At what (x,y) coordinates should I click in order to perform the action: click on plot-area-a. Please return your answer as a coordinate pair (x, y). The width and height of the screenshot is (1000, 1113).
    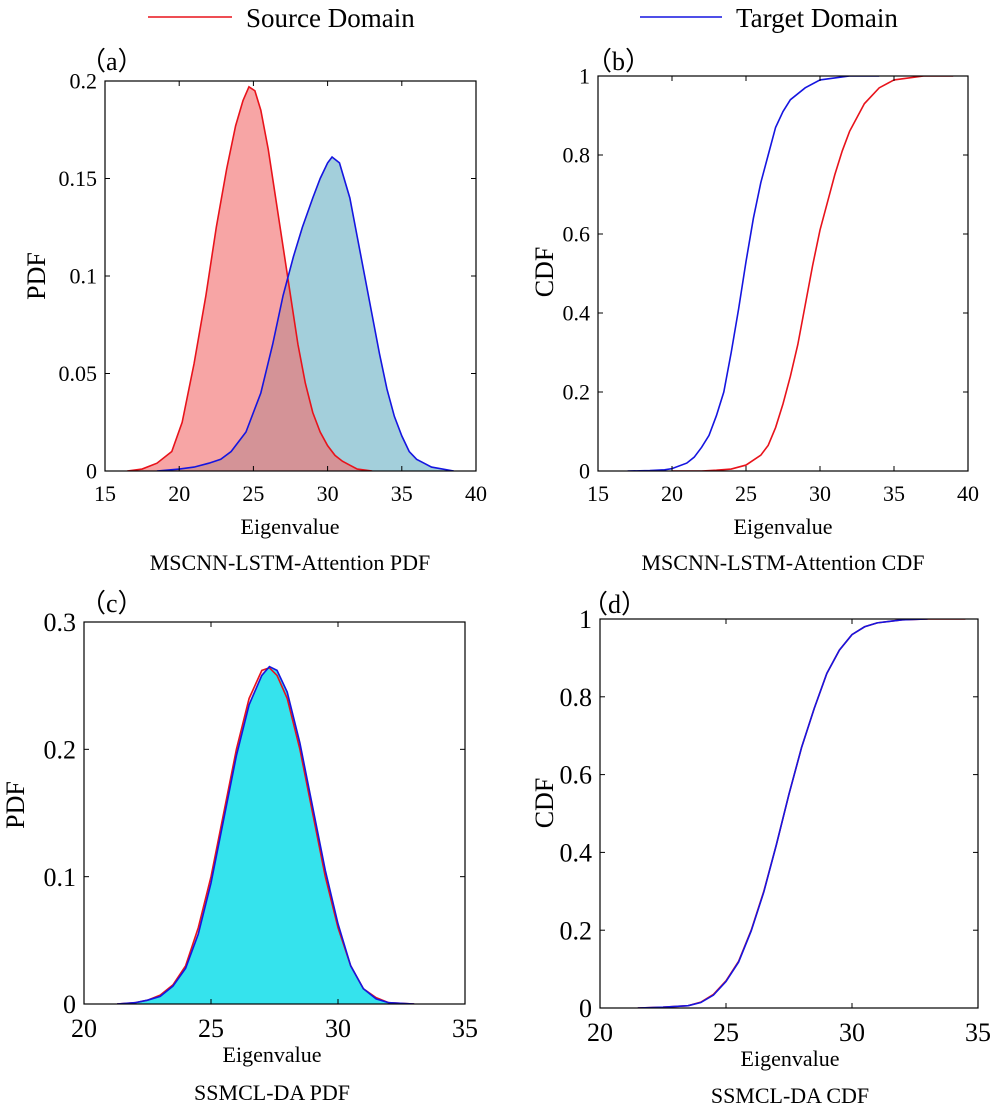
    Looking at the image, I should click on (290, 278).